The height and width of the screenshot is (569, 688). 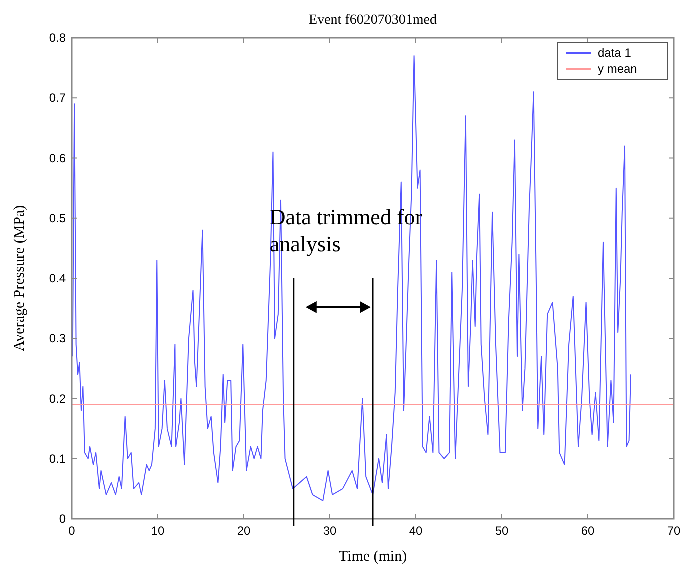 I want to click on chart-title: Event f602070301med, so click(x=373, y=20).